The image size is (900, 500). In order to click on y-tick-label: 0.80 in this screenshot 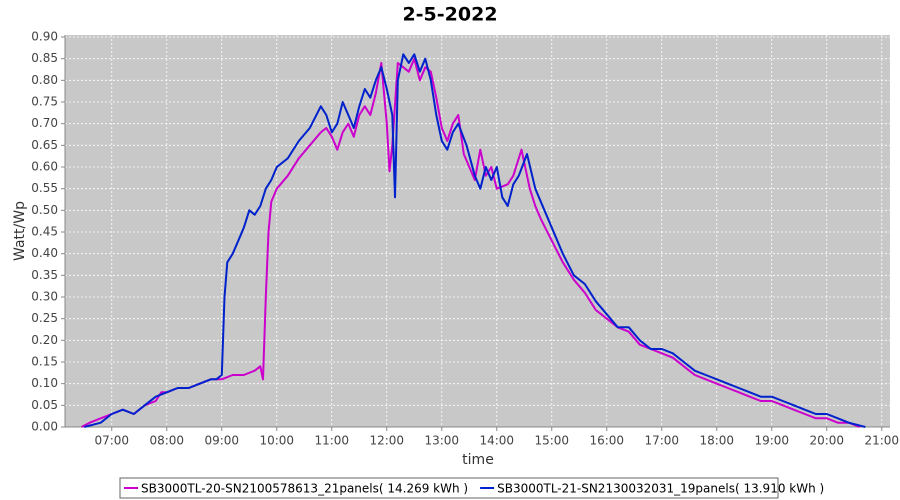, I will do `click(44, 80)`.